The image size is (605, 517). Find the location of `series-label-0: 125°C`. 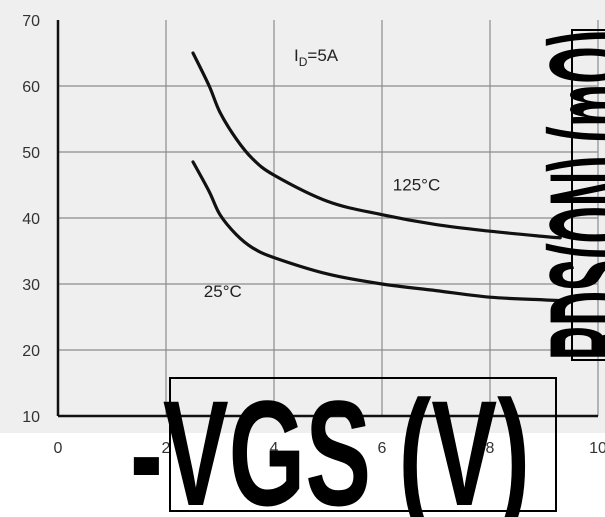

series-label-0: 125°C is located at coordinates (416, 184).